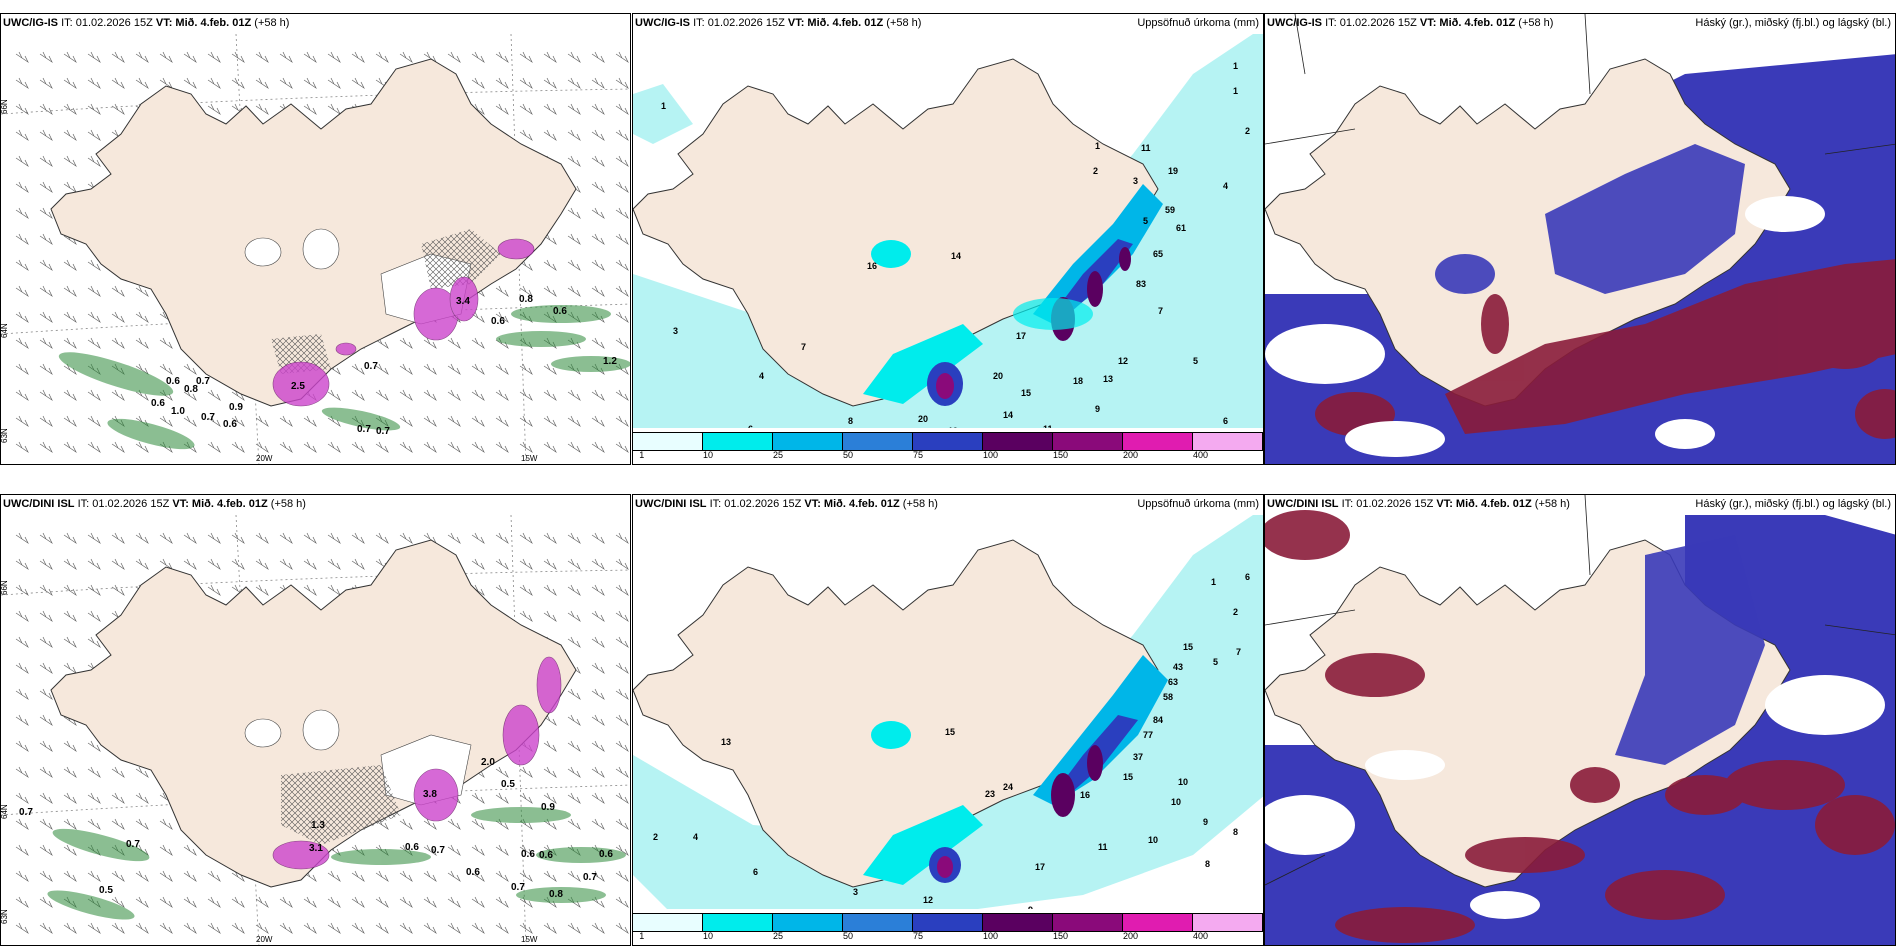 Image resolution: width=1900 pixels, height=950 pixels. I want to click on svg-text: 0.5, so click(508, 784).